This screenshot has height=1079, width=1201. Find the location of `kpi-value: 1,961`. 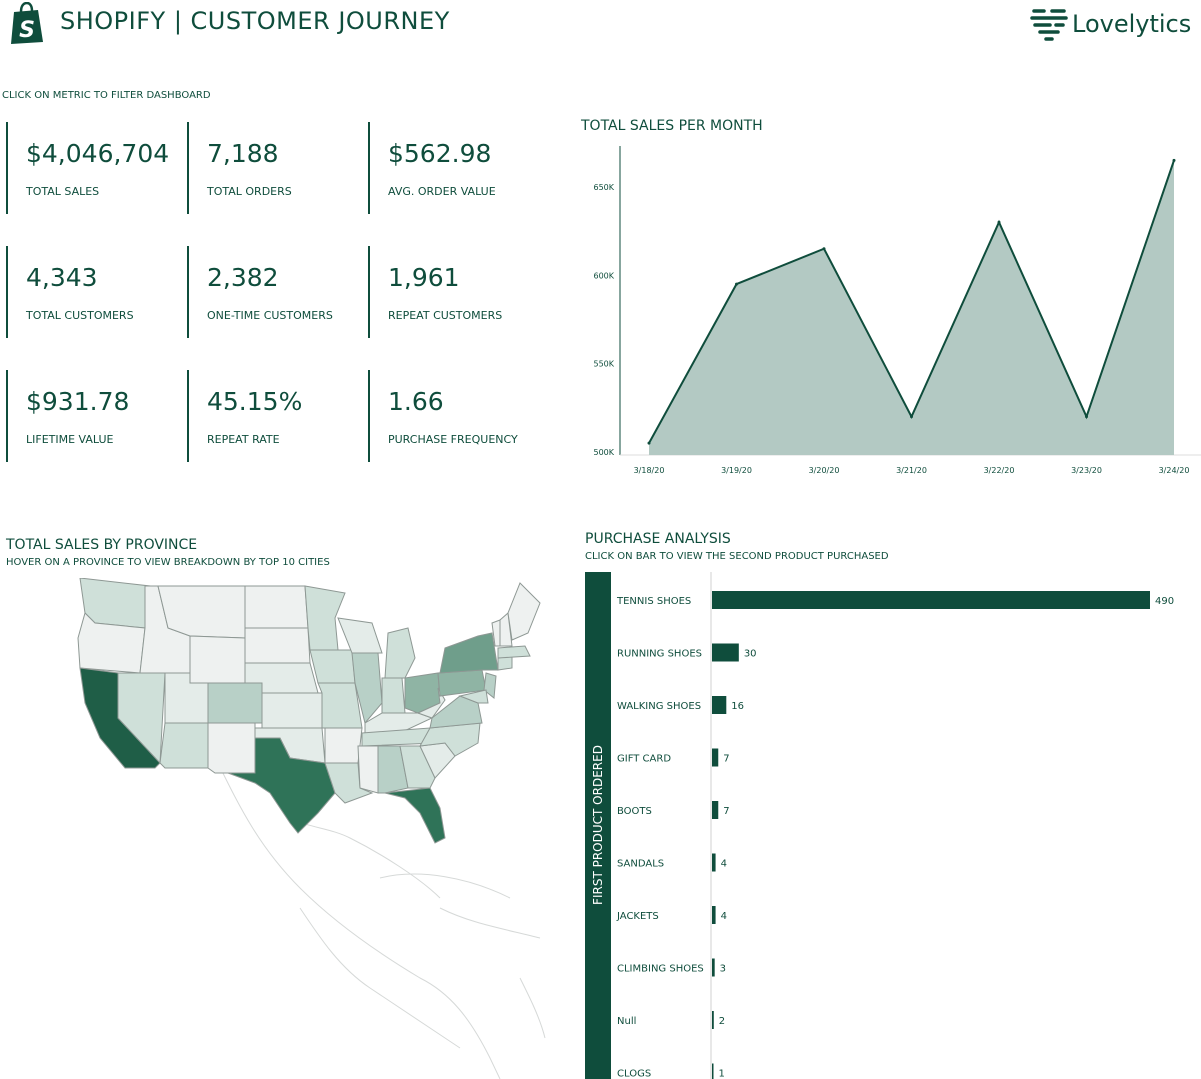

kpi-value: 1,961 is located at coordinates (424, 277).